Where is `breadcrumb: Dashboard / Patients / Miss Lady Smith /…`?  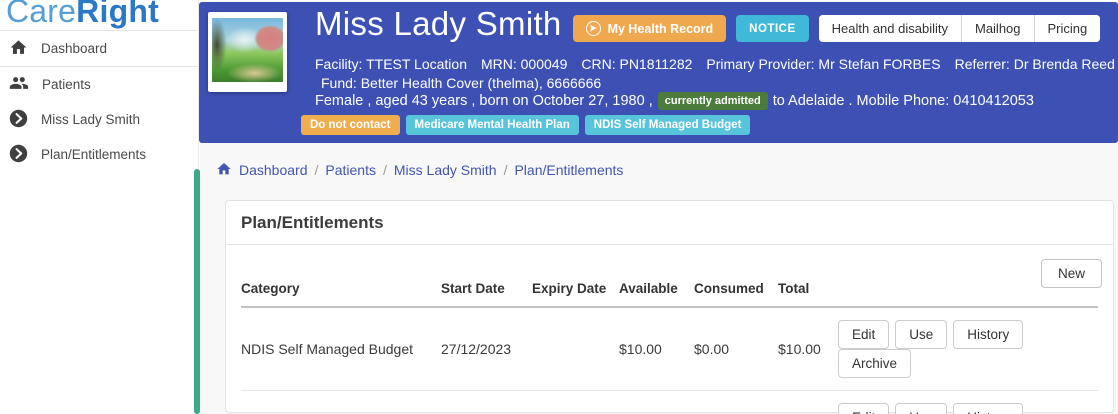
breadcrumb: Dashboard / Patients / Miss Lady Smith /… is located at coordinates (419, 169).